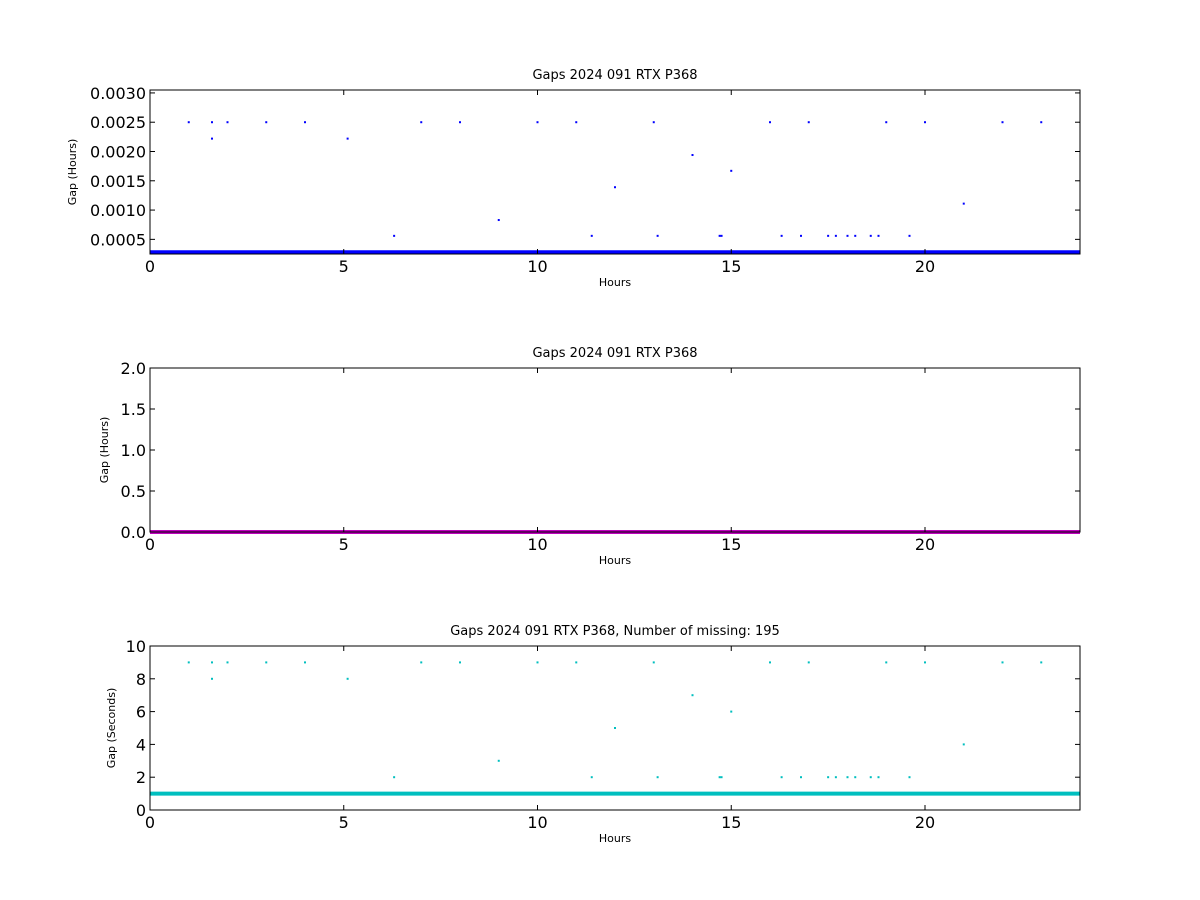  Describe the element at coordinates (150, 544) in the screenshot. I see `chart-2-x-tick-label: 0` at that location.